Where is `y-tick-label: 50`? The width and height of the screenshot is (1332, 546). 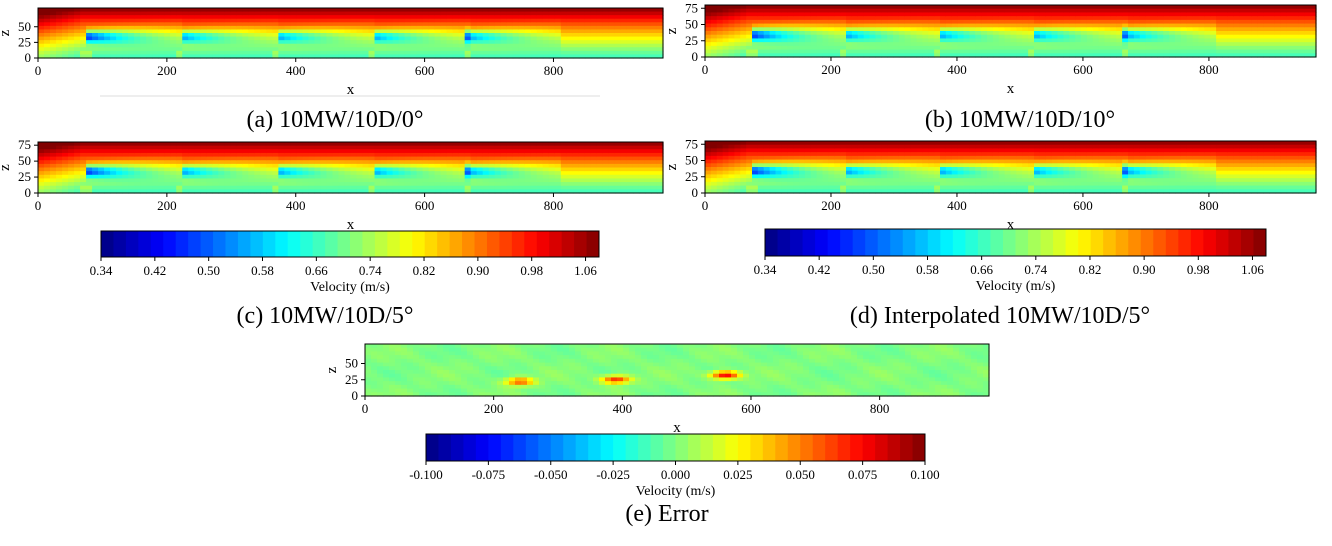 y-tick-label: 50 is located at coordinates (24, 26).